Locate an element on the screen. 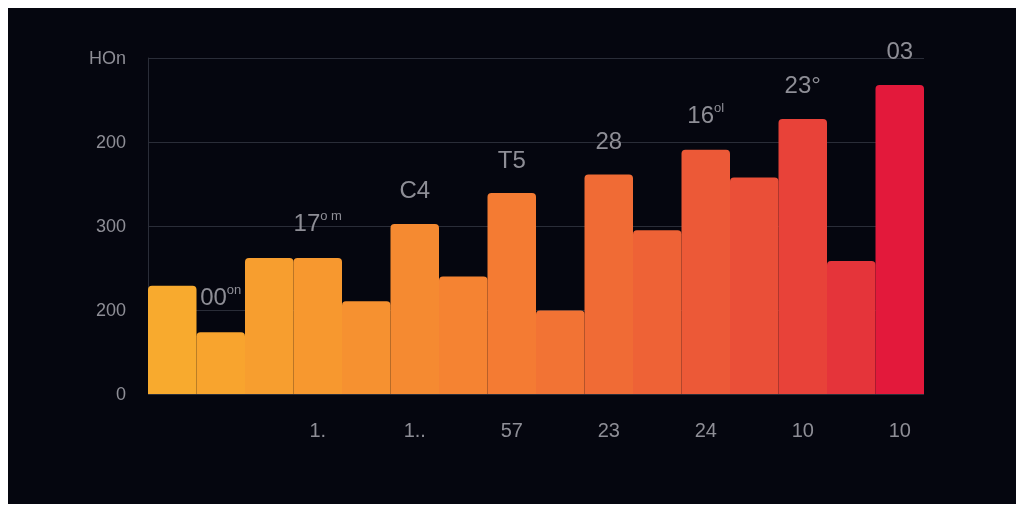 Image resolution: width=1024 pixels, height=512 pixels. annotation: T5 is located at coordinates (511, 159).